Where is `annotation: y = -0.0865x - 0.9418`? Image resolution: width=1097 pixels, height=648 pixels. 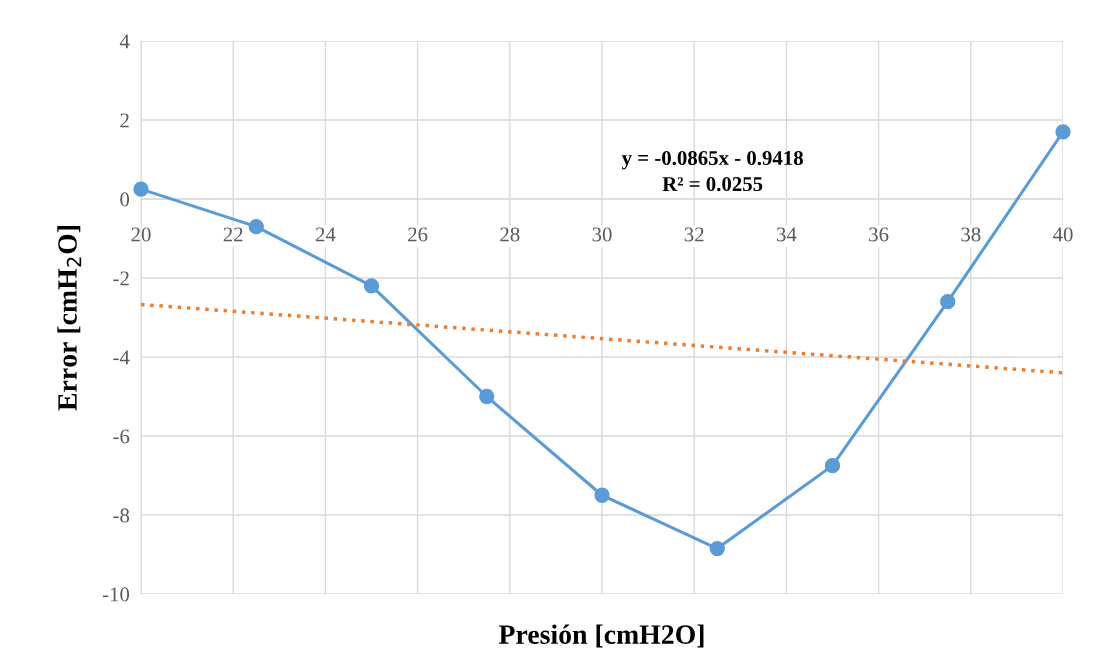
annotation: y = -0.0865x - 0.9418 is located at coordinates (712, 160).